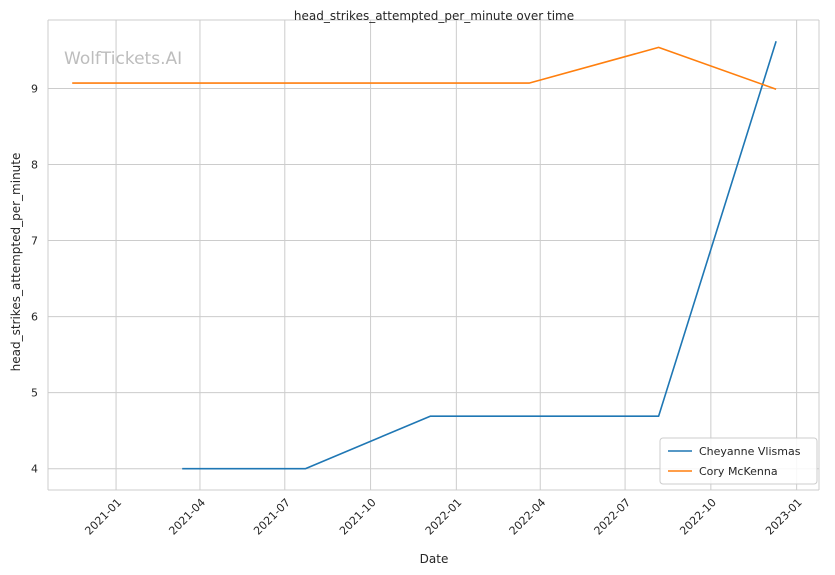 This screenshot has height=575, width=835. What do you see at coordinates (34, 317) in the screenshot?
I see `y-tick-label: 6` at bounding box center [34, 317].